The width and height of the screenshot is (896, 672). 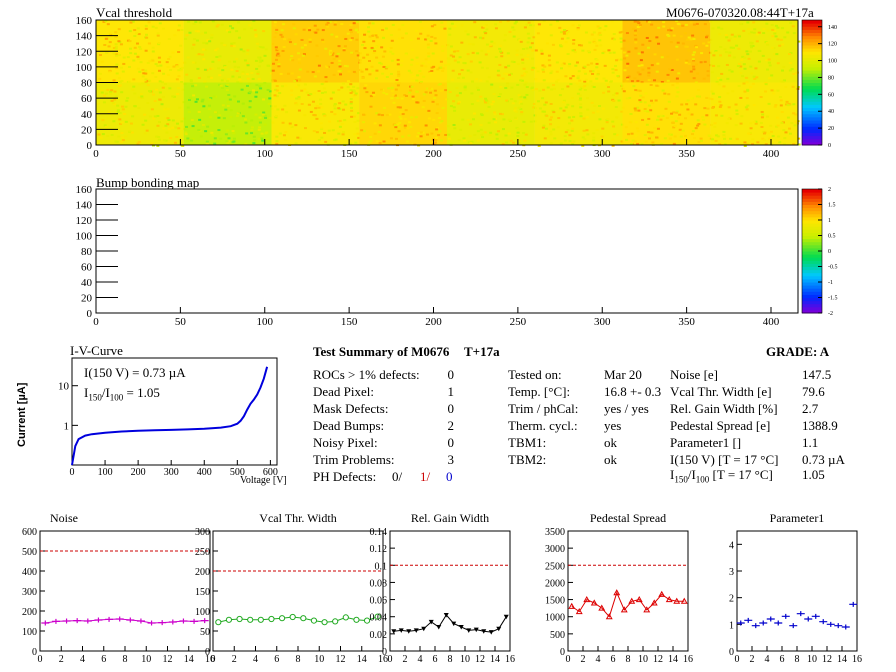 I want to click on vcal-palette-cell, so click(x=812, y=40).